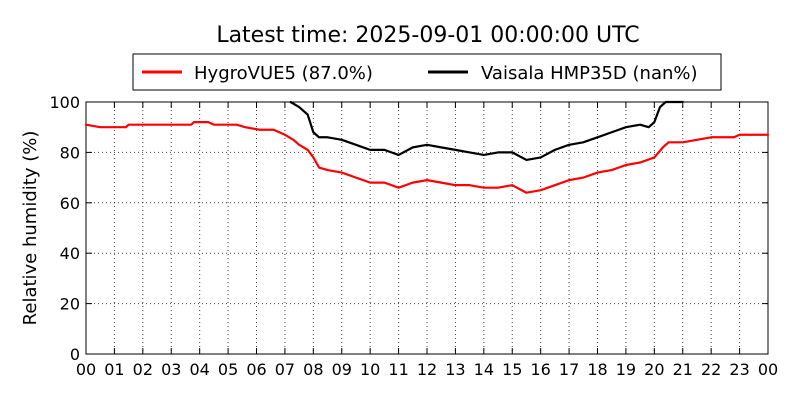  I want to click on chart-title: Latest time: 2025-09-01 00:00:00 UTC, so click(427, 35).